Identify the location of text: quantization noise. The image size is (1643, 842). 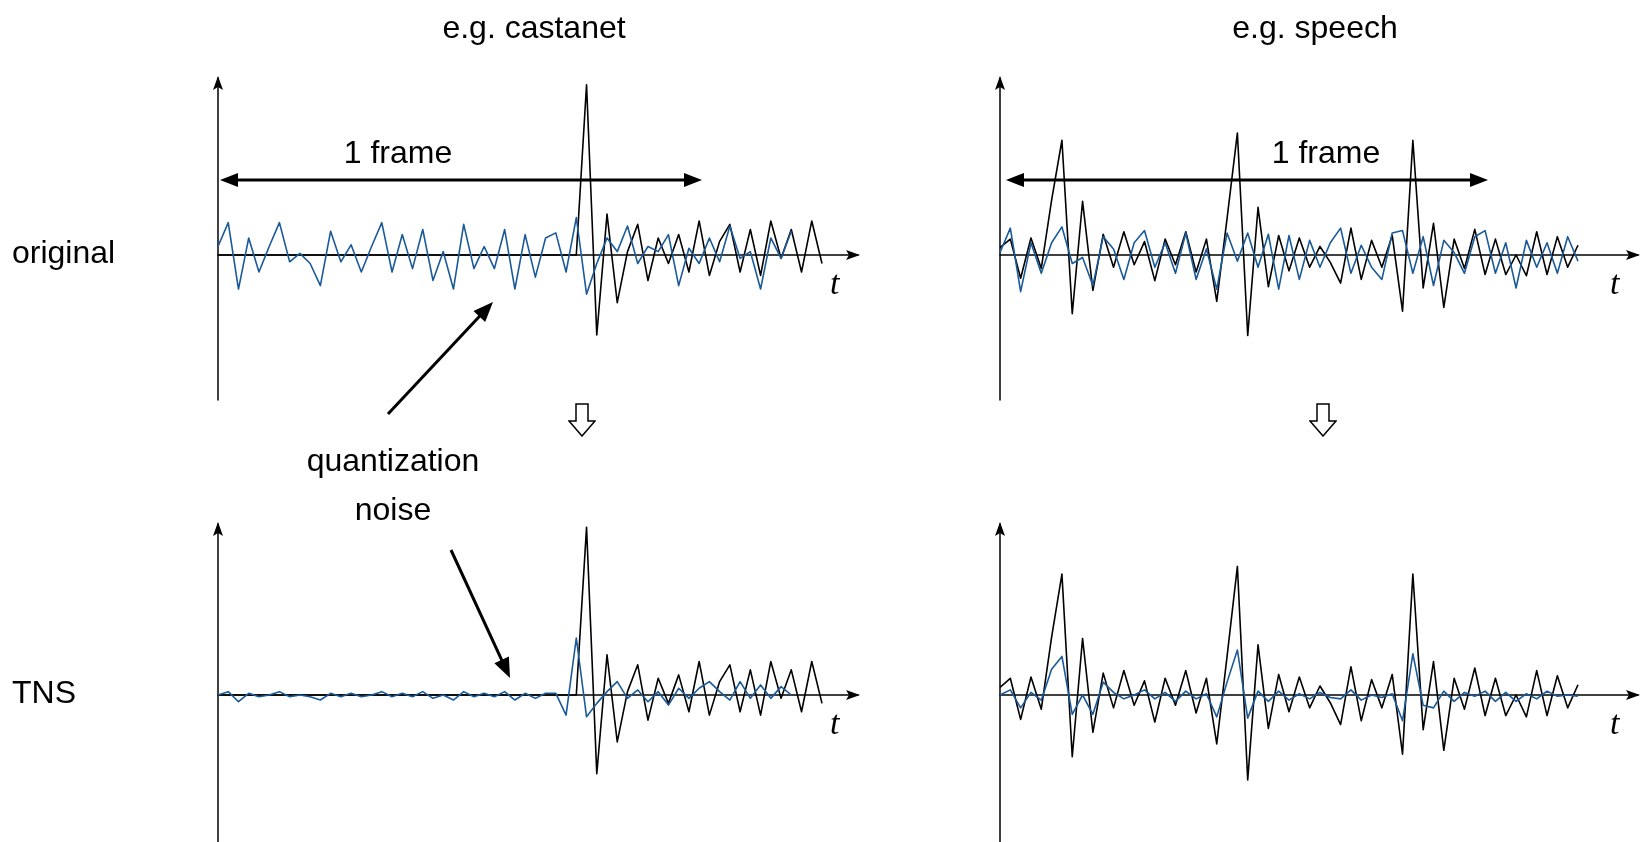
(393, 485).